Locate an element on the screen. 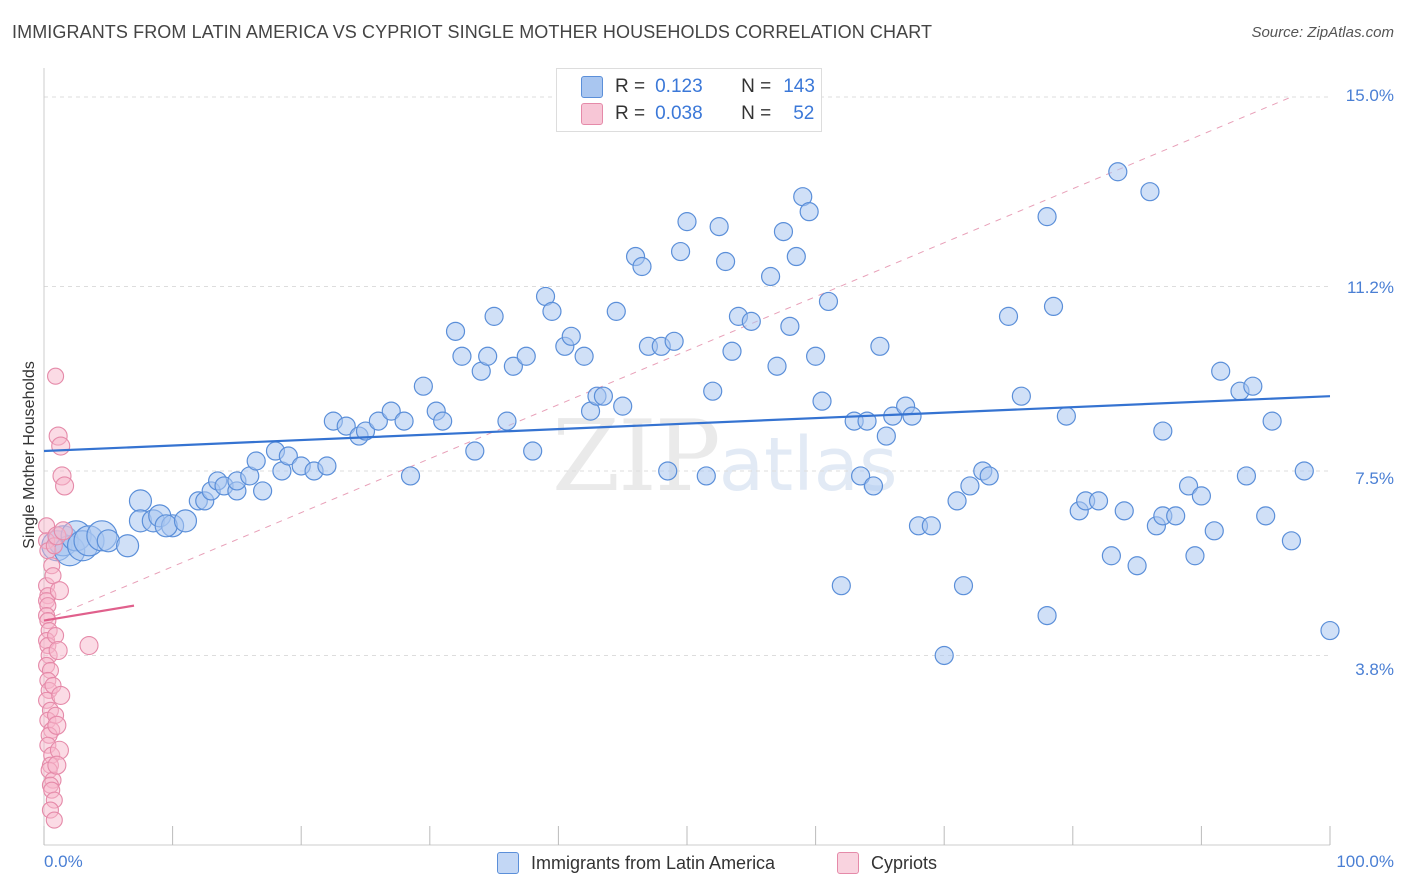  y-tick-label-3-8: 3.8% is located at coordinates (1374, 669).